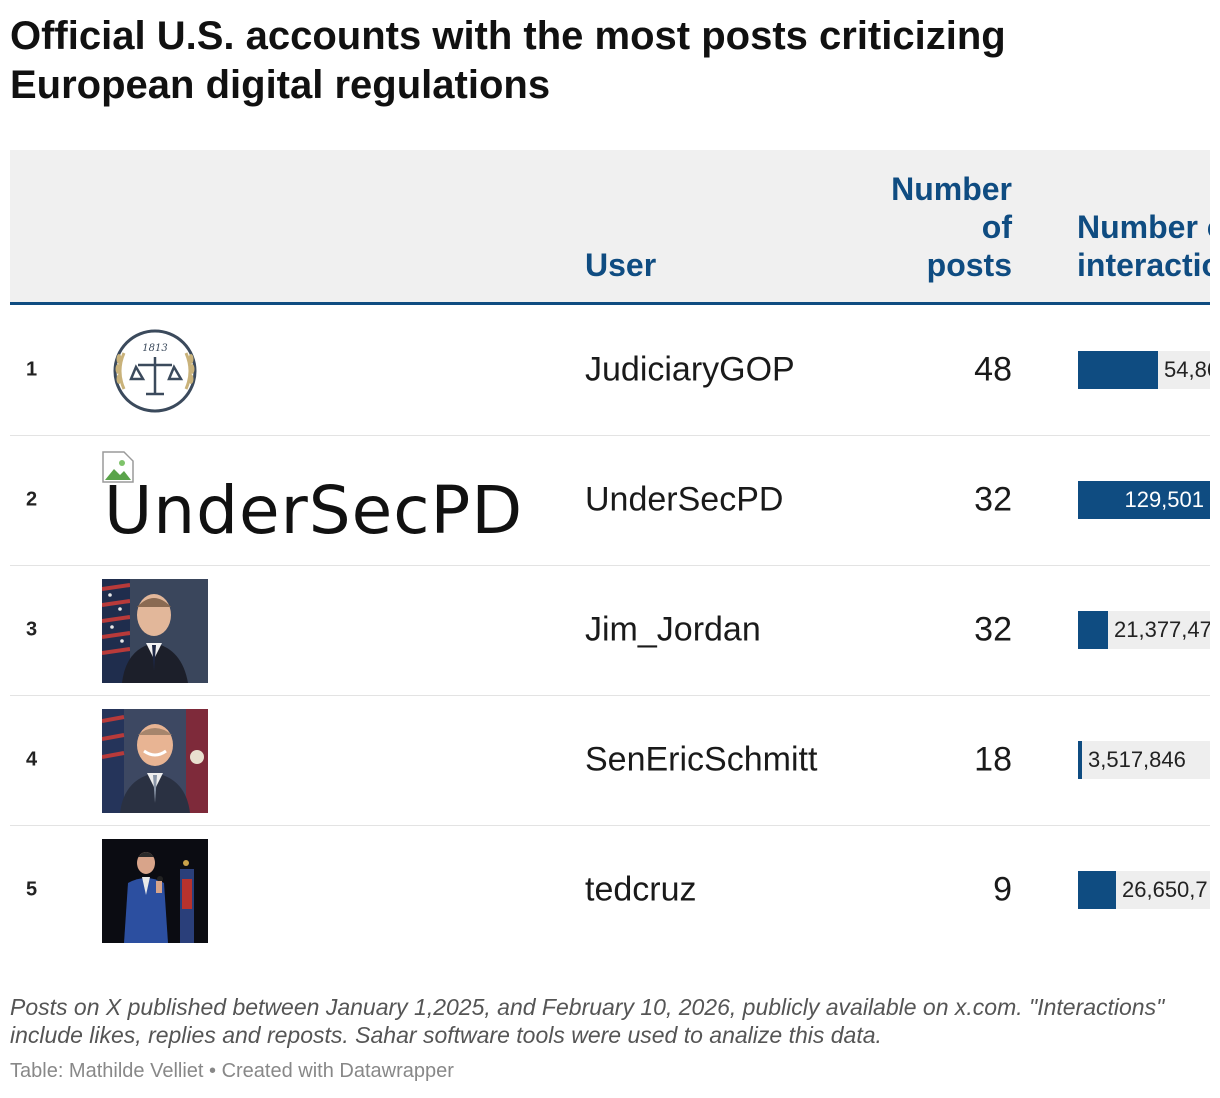 This screenshot has height=1098, width=1220. What do you see at coordinates (32, 629) in the screenshot?
I see `rank-number: 3` at bounding box center [32, 629].